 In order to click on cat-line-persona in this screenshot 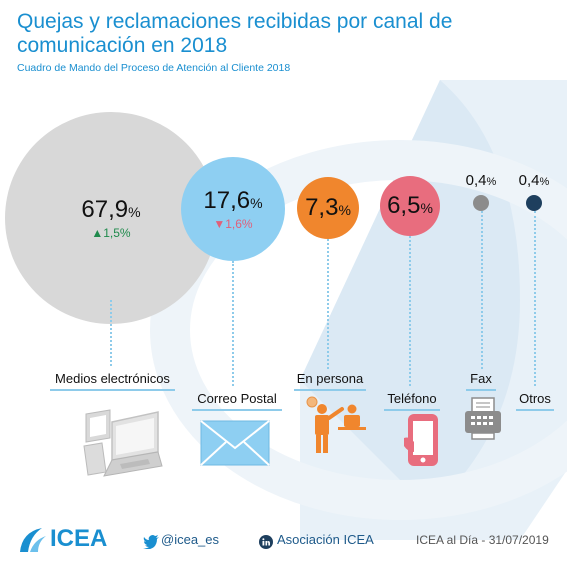, I will do `click(330, 390)`.